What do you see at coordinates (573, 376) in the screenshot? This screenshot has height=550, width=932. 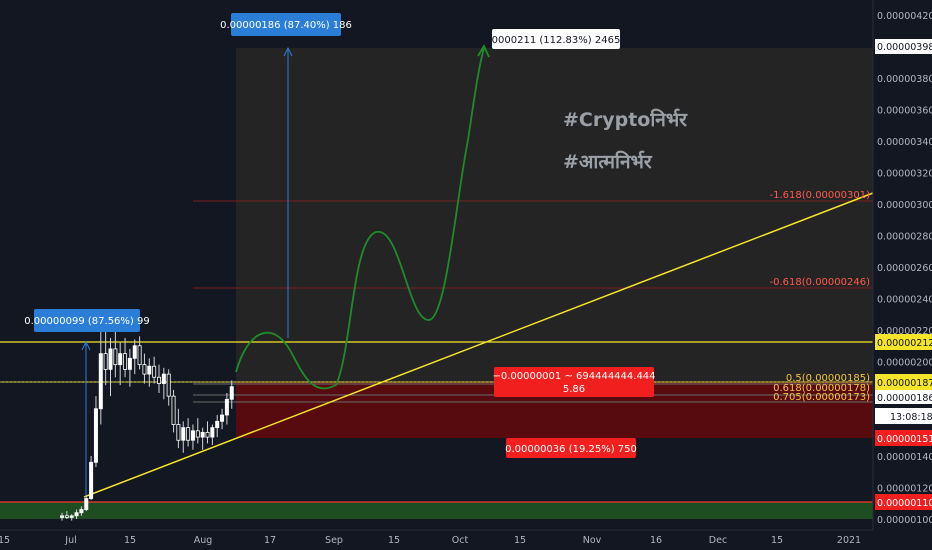 I see `measure-box-range-text: −0.00000001 ~ 694444444.444` at bounding box center [573, 376].